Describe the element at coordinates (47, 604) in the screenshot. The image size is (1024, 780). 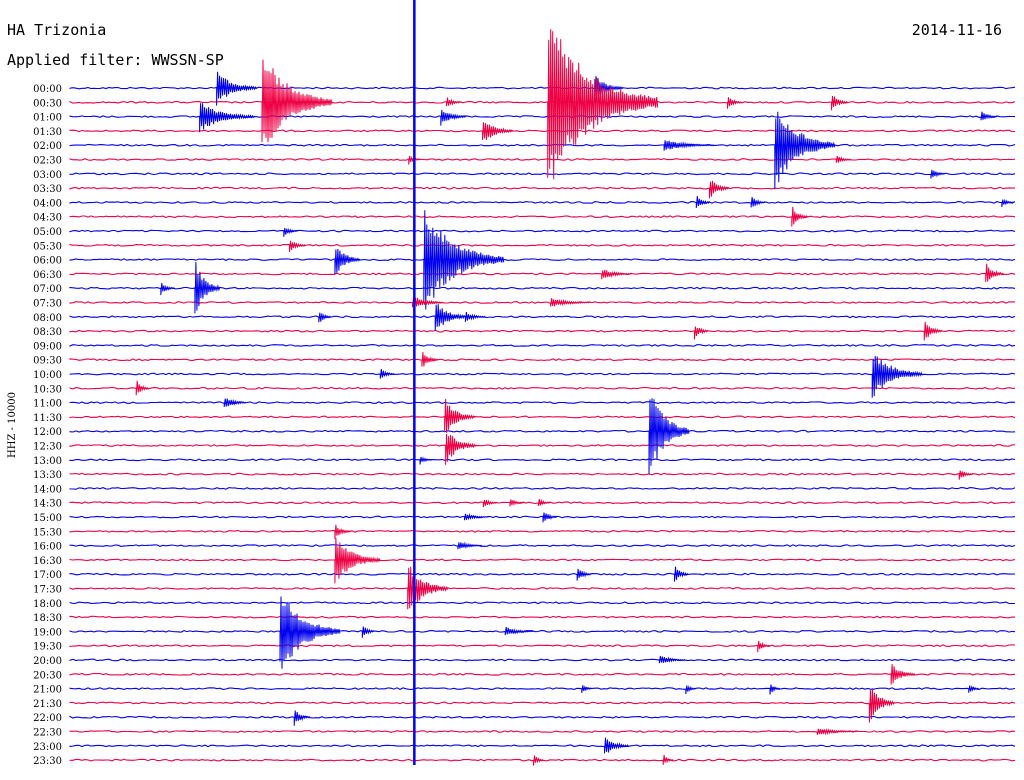
I see `row-label-1800: 18:00` at that location.